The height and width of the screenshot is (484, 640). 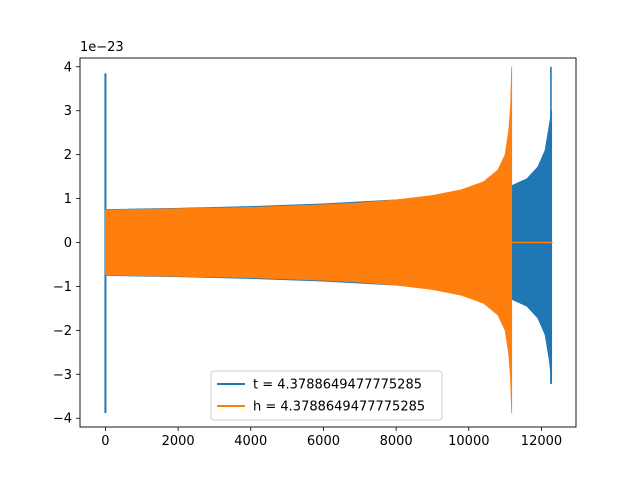 I want to click on x-tick-label: 0, so click(x=105, y=441).